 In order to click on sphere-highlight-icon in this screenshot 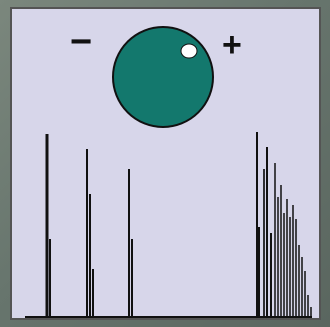, I will do `click(189, 51)`.